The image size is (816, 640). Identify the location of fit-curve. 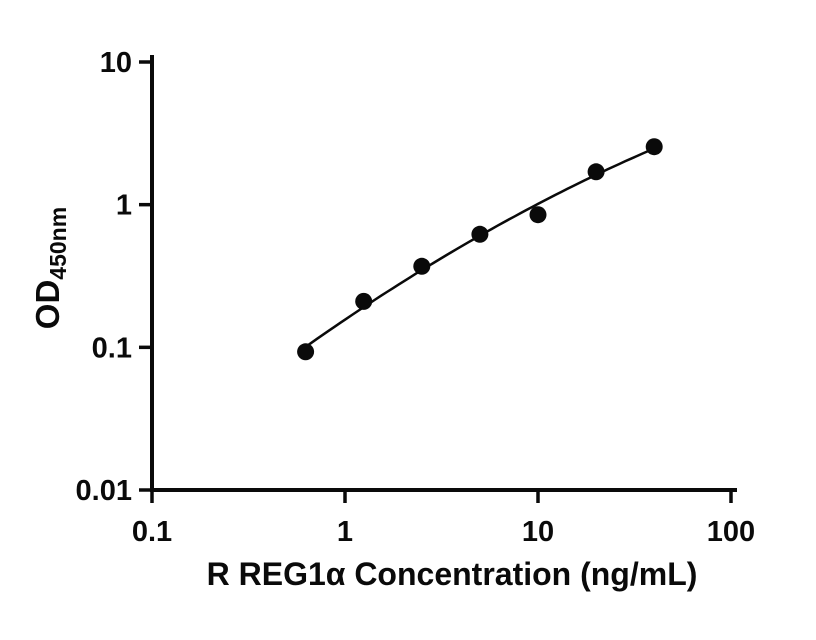
(479, 247).